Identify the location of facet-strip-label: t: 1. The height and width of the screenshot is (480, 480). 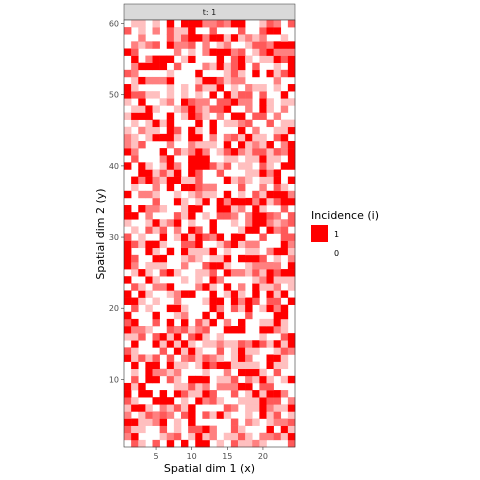
(209, 12).